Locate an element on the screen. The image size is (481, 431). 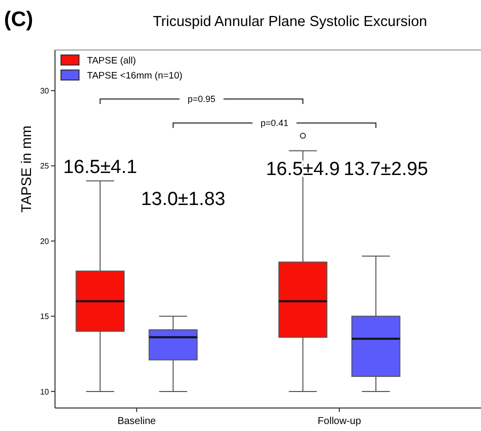
text: (C) is located at coordinates (19, 19).